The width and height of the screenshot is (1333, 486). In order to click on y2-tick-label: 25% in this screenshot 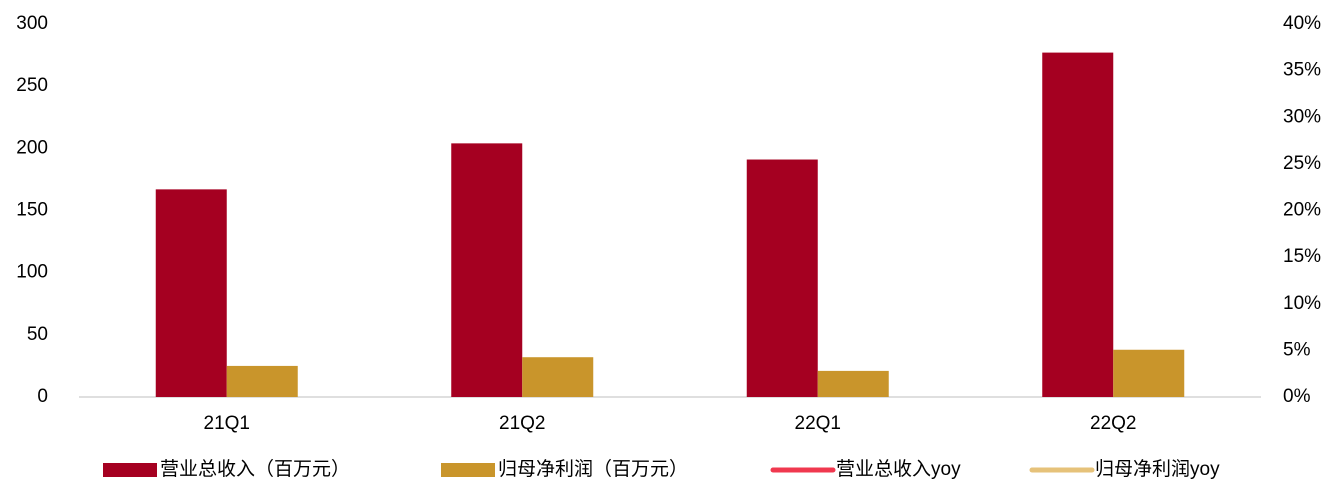, I will do `click(1302, 163)`.